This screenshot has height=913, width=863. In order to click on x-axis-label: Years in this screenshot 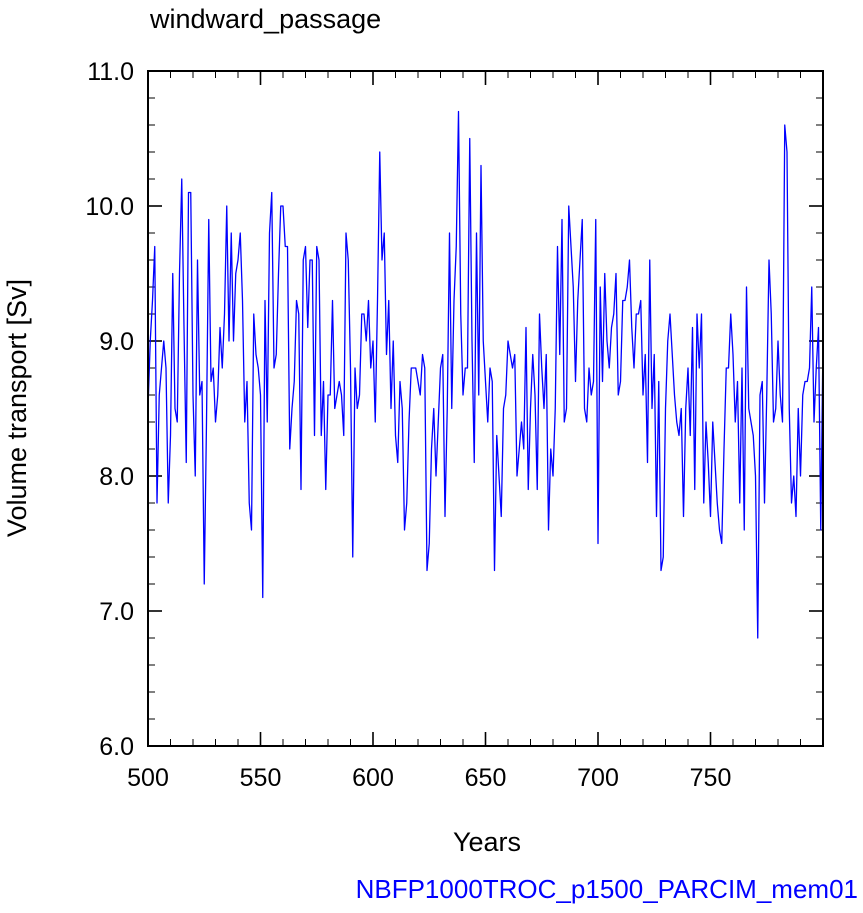, I will do `click(487, 842)`.